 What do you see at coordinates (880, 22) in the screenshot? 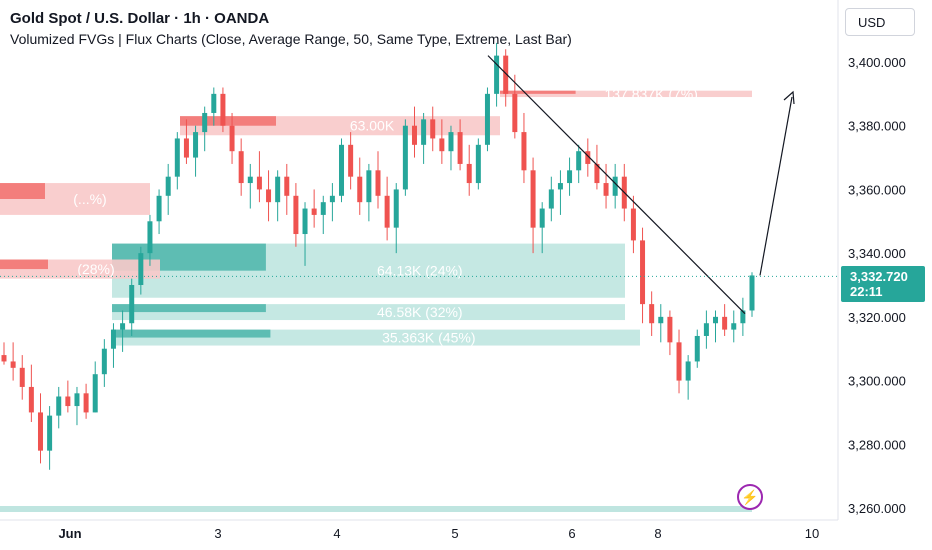
I see `currency-button: USD` at bounding box center [880, 22].